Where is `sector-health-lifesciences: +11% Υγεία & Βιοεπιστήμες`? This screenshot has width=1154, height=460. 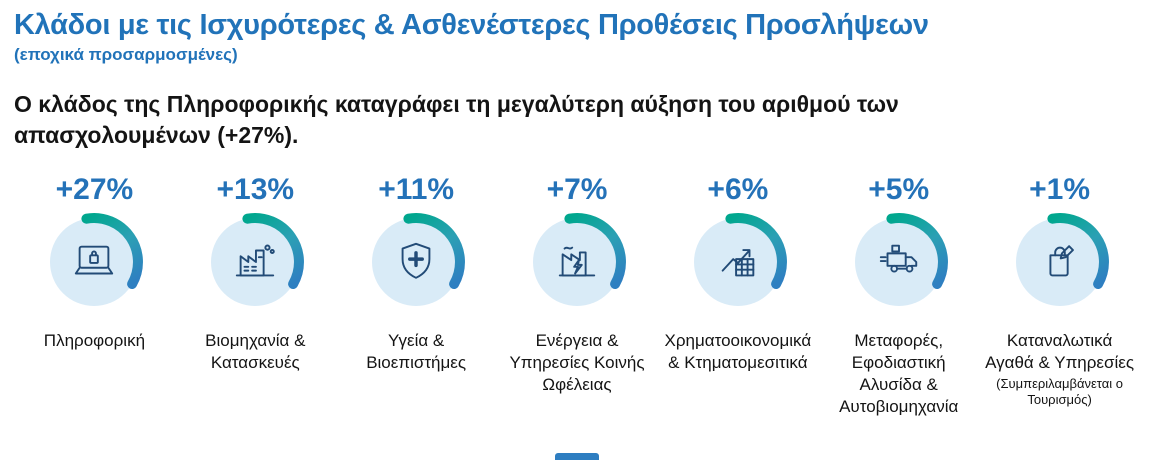
sector-health-lifesciences: +11% Υγεία & Βιοεπιστήμες is located at coordinates (416, 295).